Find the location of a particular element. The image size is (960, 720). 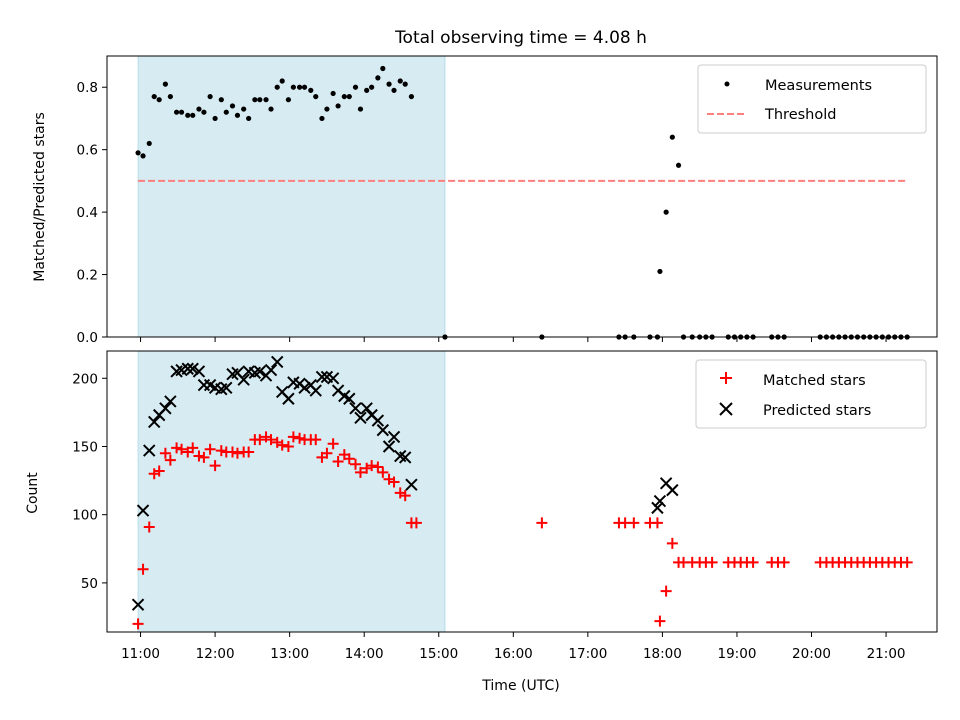

top-y-tick-label: 0.8 is located at coordinates (87, 88).